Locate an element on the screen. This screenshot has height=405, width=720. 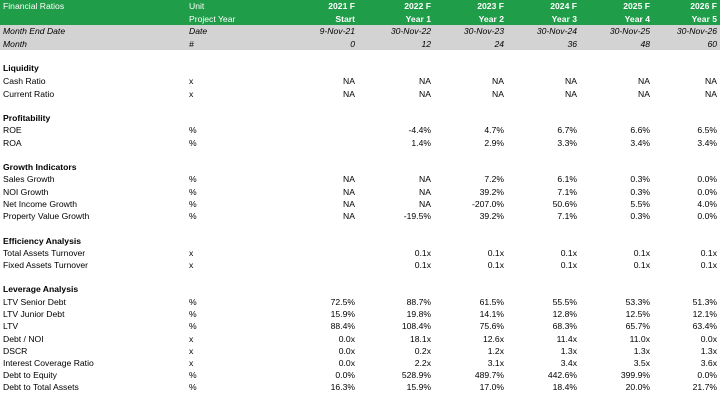
value-cell: 4.7% is located at coordinates (494, 130).